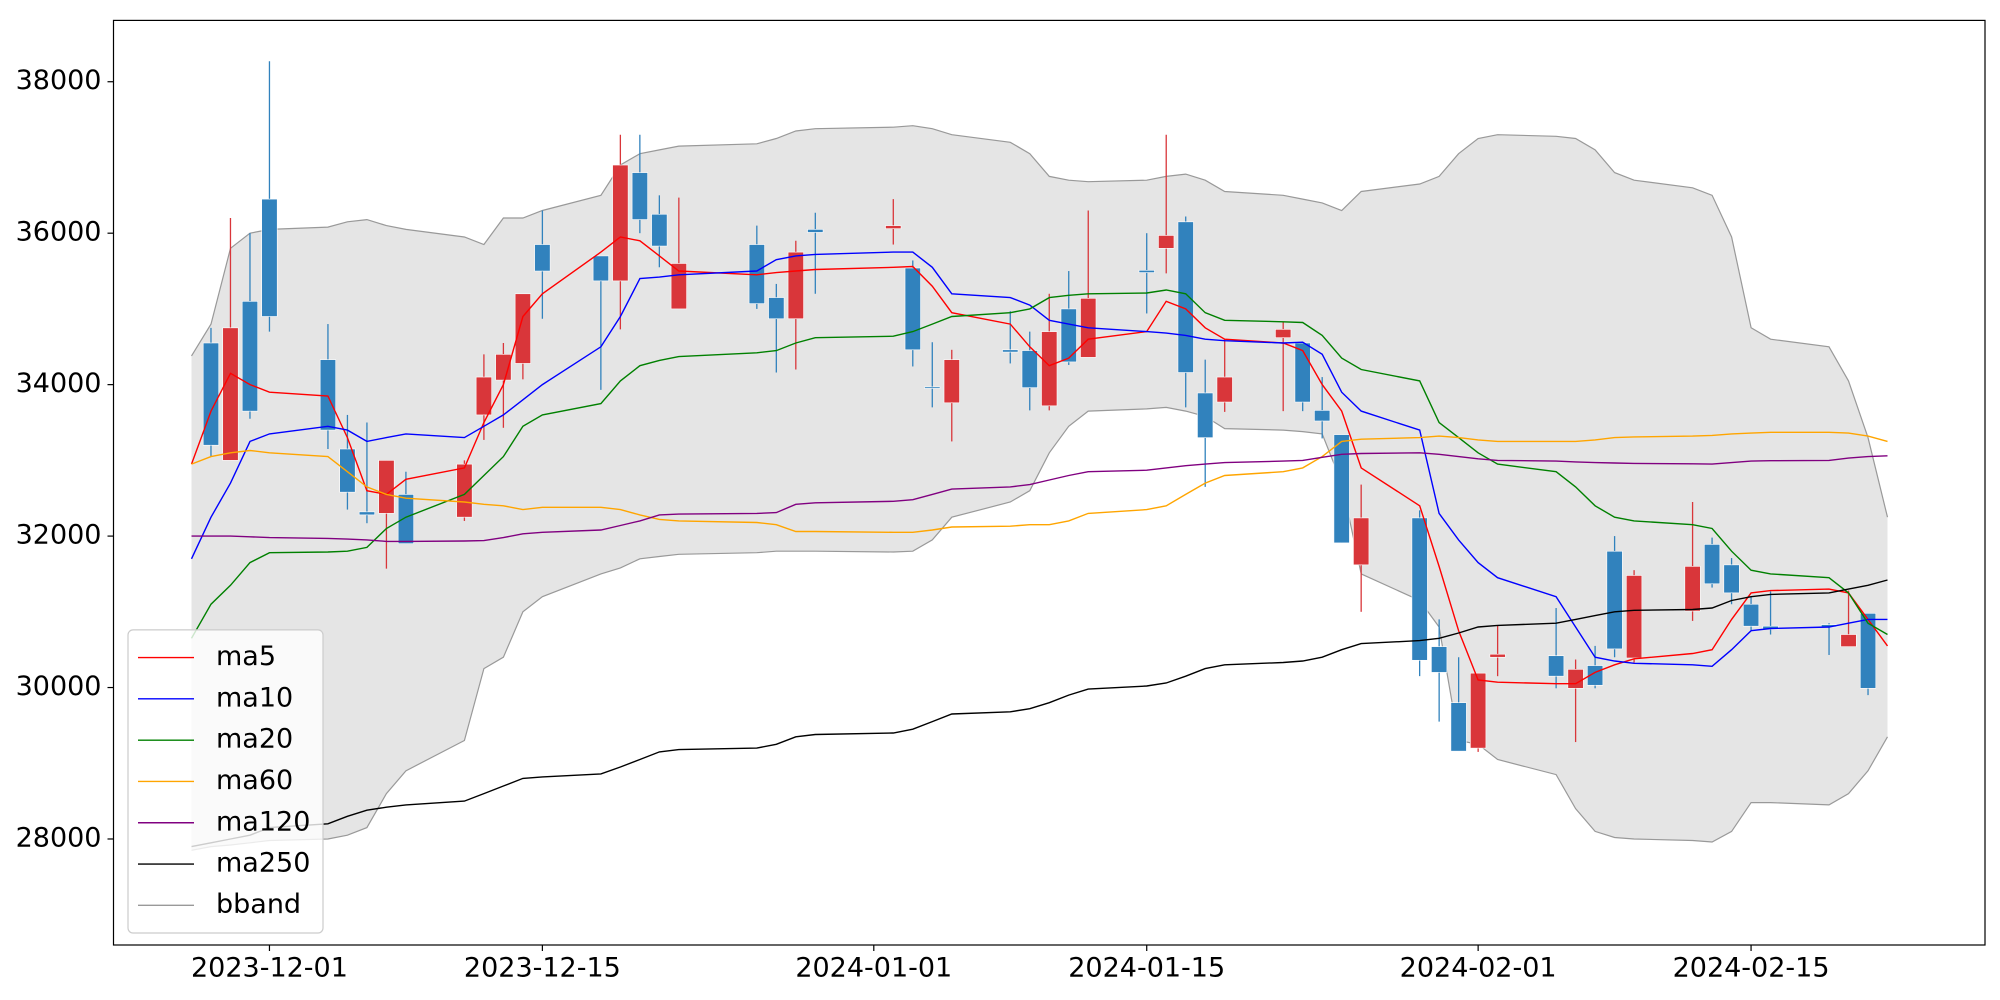  Describe the element at coordinates (254, 697) in the screenshot. I see `legend-label: ma10` at that location.